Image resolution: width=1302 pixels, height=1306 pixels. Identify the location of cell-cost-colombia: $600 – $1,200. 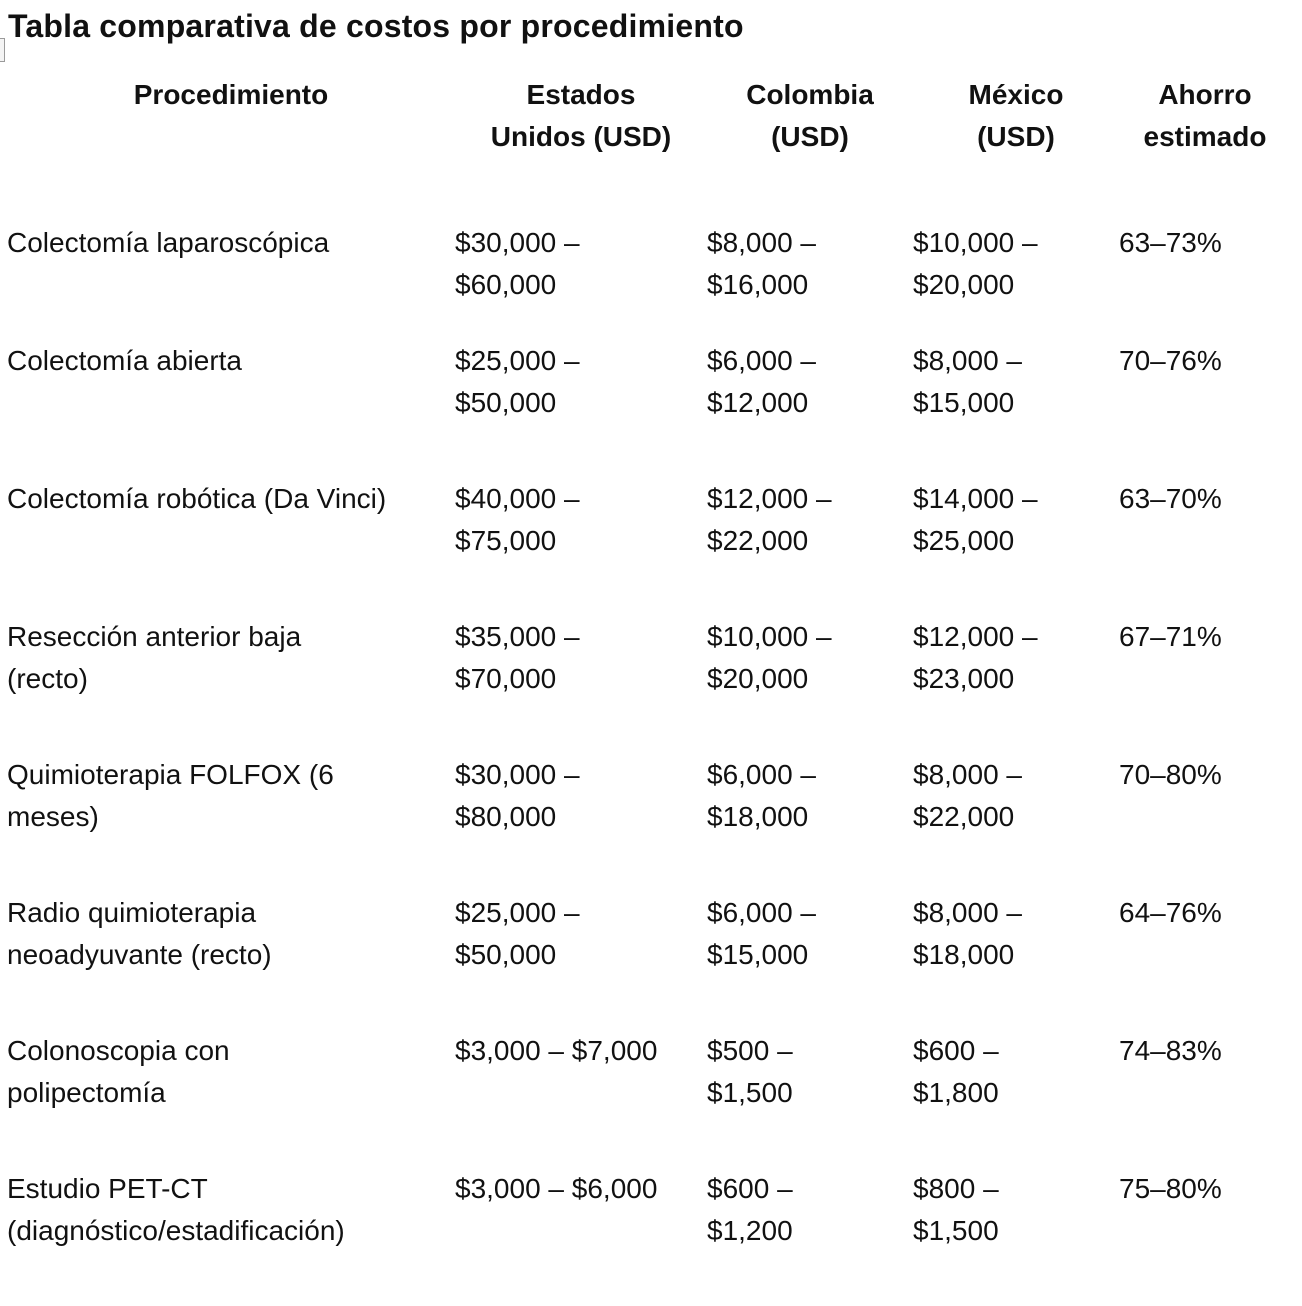
(750, 1209).